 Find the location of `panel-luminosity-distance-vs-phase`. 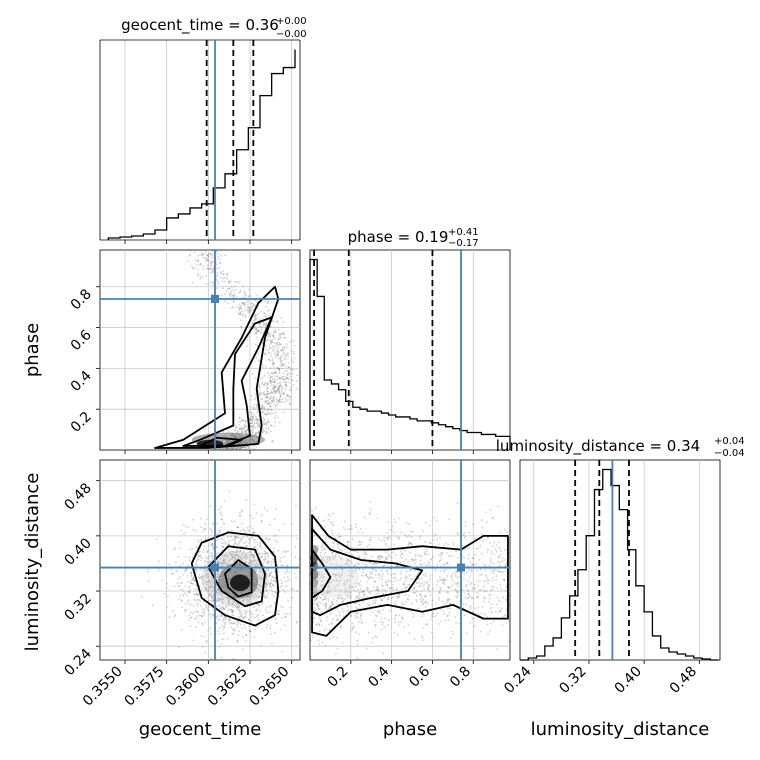

panel-luminosity-distance-vs-phase is located at coordinates (410, 560).